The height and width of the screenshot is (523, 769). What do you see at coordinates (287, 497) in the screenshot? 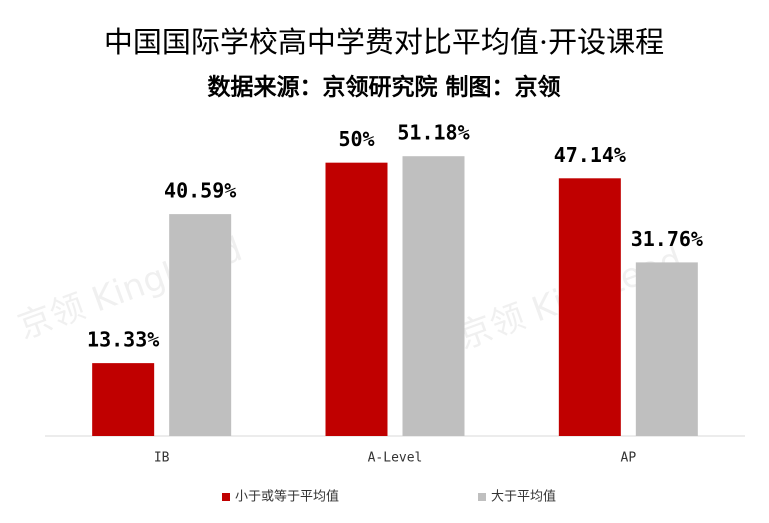
I see `legend-label: 小于或等于平均值` at bounding box center [287, 497].